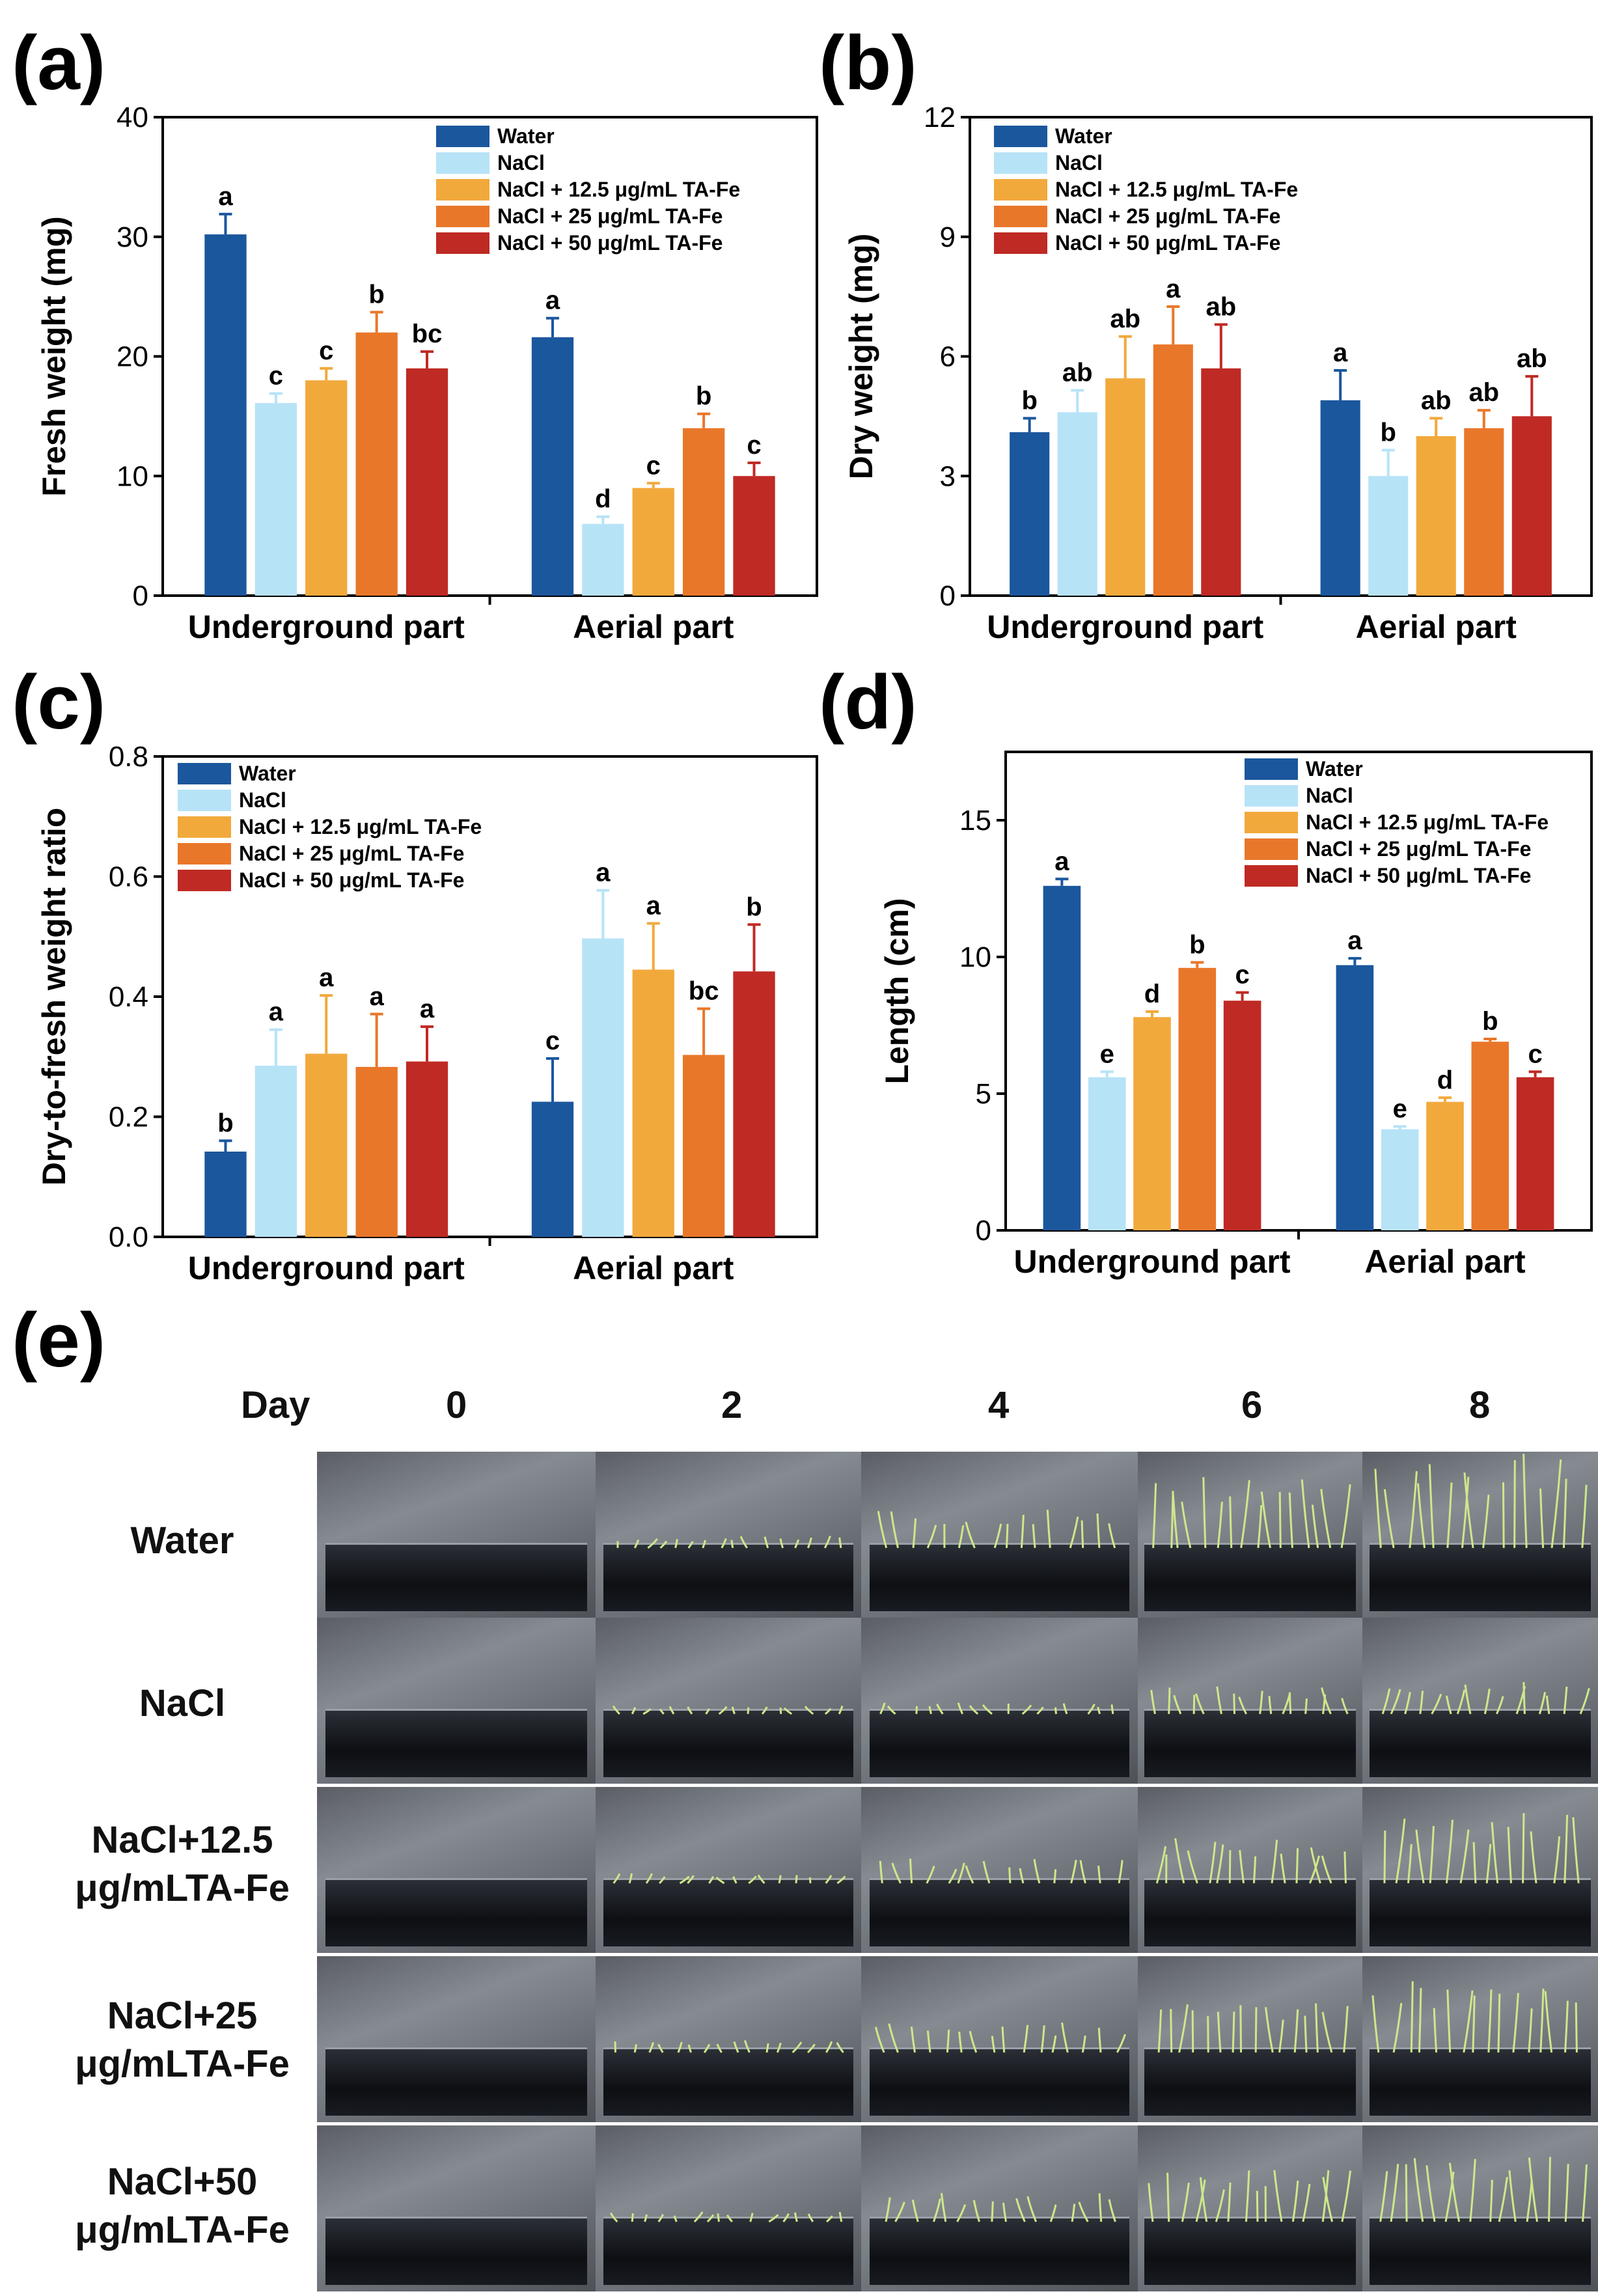  Describe the element at coordinates (183, 1864) in the screenshot. I see `row-label-nacl-12-5: NaCl+12.5 μg/mLTA-Fe` at that location.